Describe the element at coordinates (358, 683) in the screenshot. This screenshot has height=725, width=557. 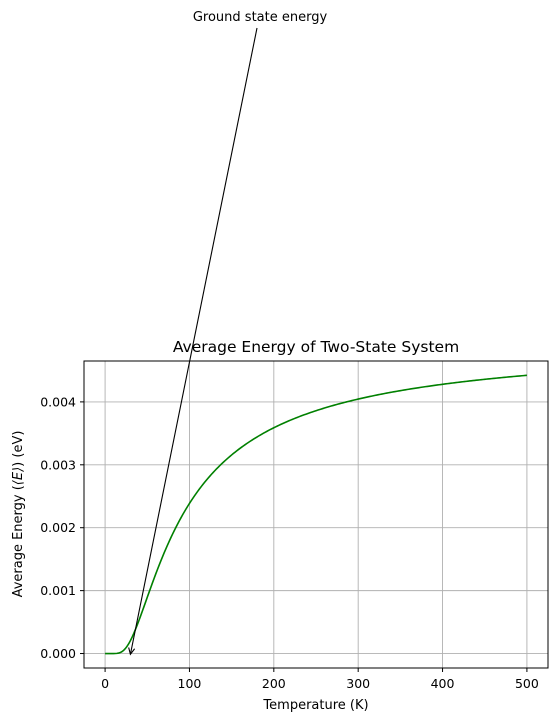
I see `x-tick-label: 300` at that location.